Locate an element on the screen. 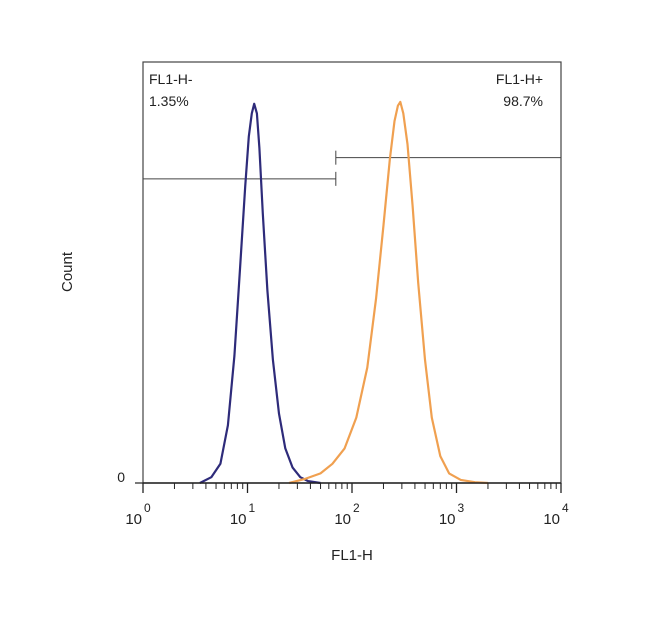 The image size is (650, 626). x-axis-label: FL1-H is located at coordinates (352, 555).